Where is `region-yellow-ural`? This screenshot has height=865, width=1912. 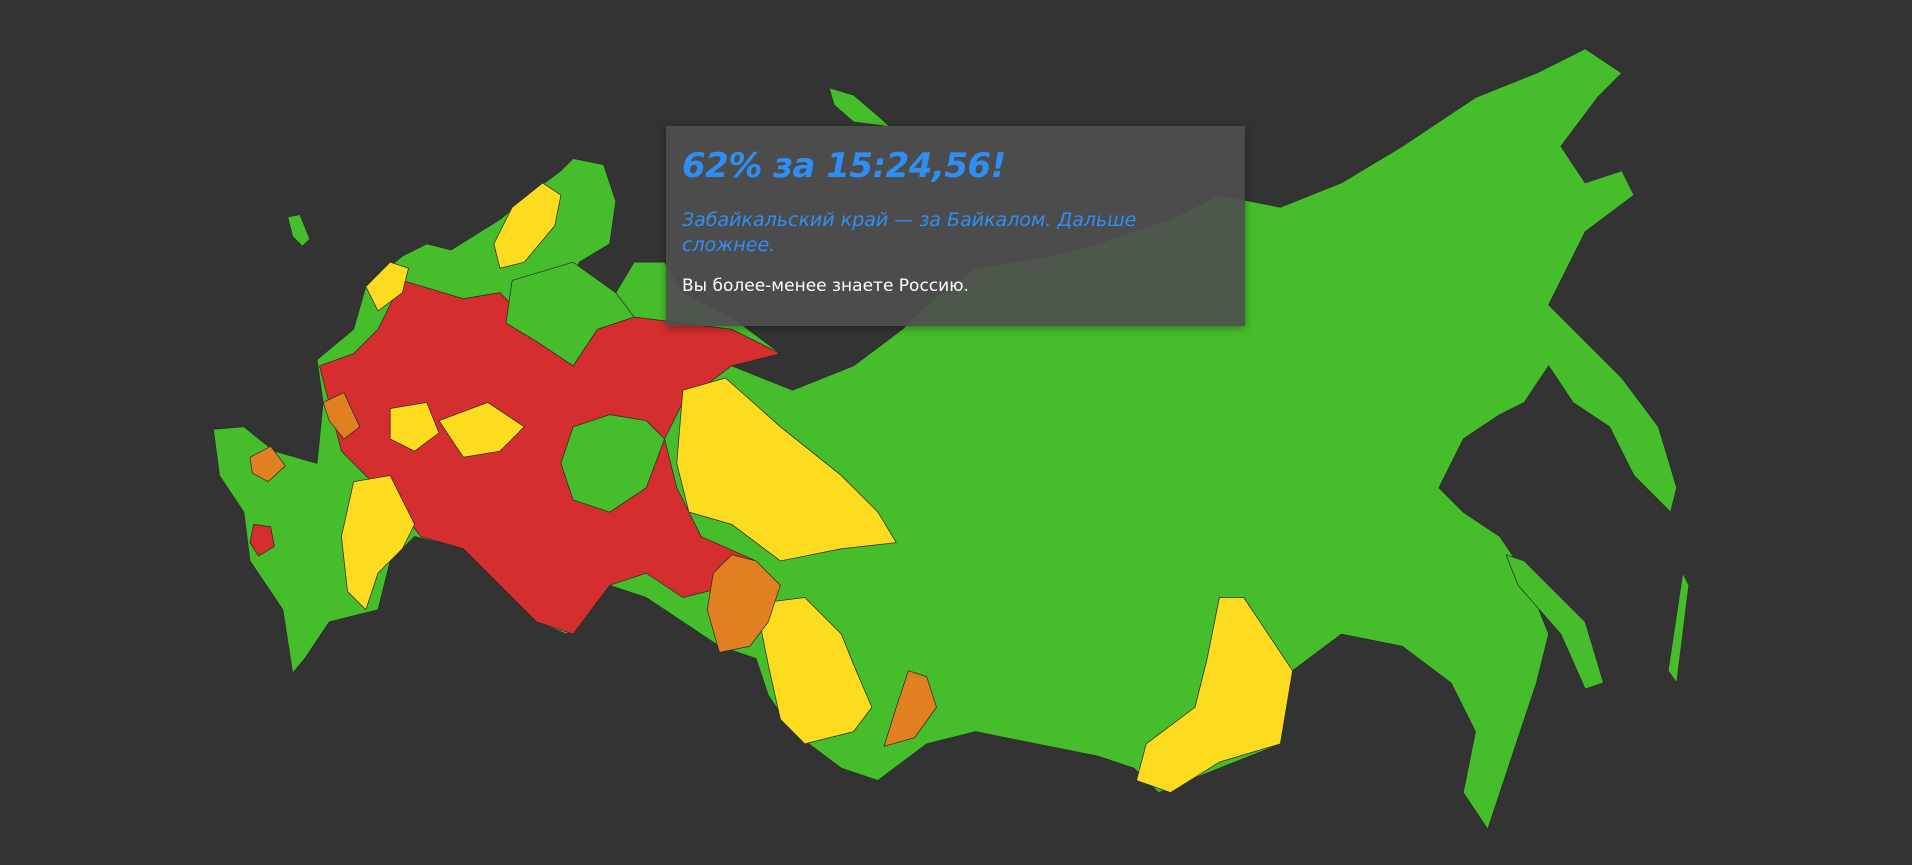 region-yellow-ural is located at coordinates (786, 469).